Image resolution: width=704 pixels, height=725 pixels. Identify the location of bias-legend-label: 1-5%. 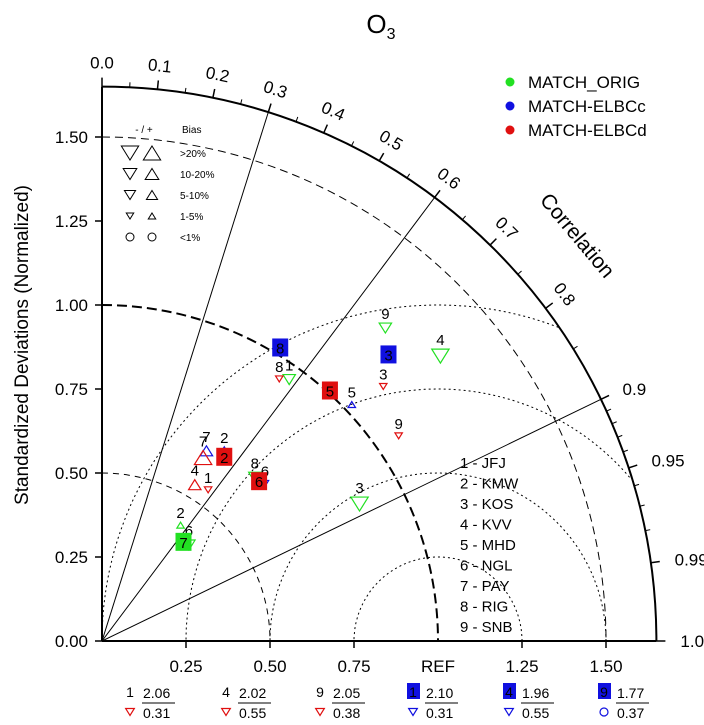
(191, 217).